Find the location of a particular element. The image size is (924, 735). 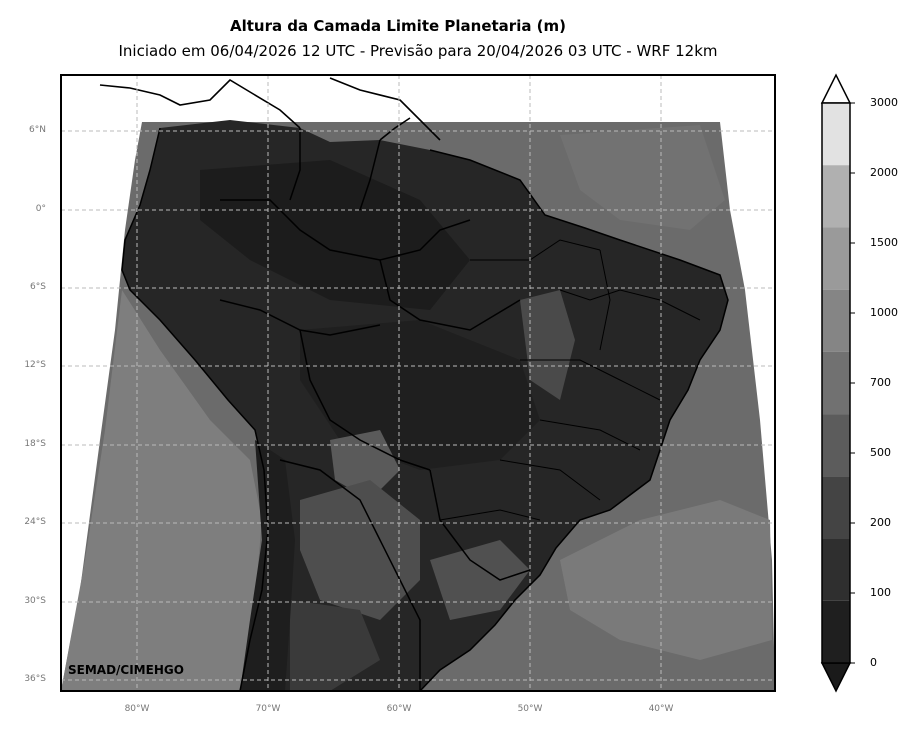

lat-label: 30°S is located at coordinates (35, 601).